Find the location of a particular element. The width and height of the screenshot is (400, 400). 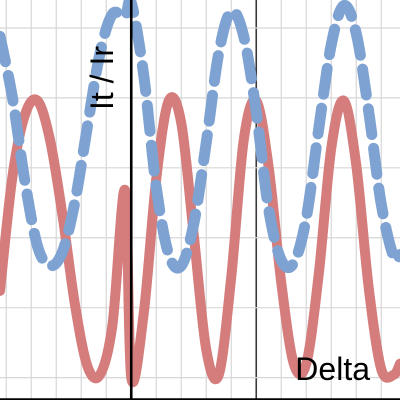

x-axis-label: Delta is located at coordinates (332, 369).